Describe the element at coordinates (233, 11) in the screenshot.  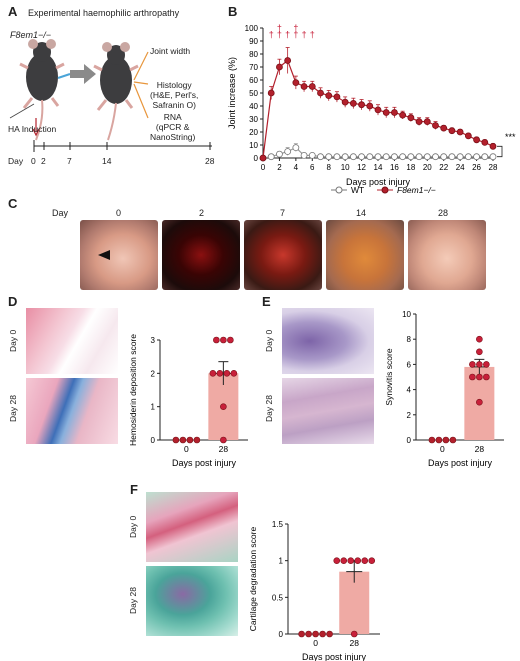
I see `panel-label-b: B` at that location.